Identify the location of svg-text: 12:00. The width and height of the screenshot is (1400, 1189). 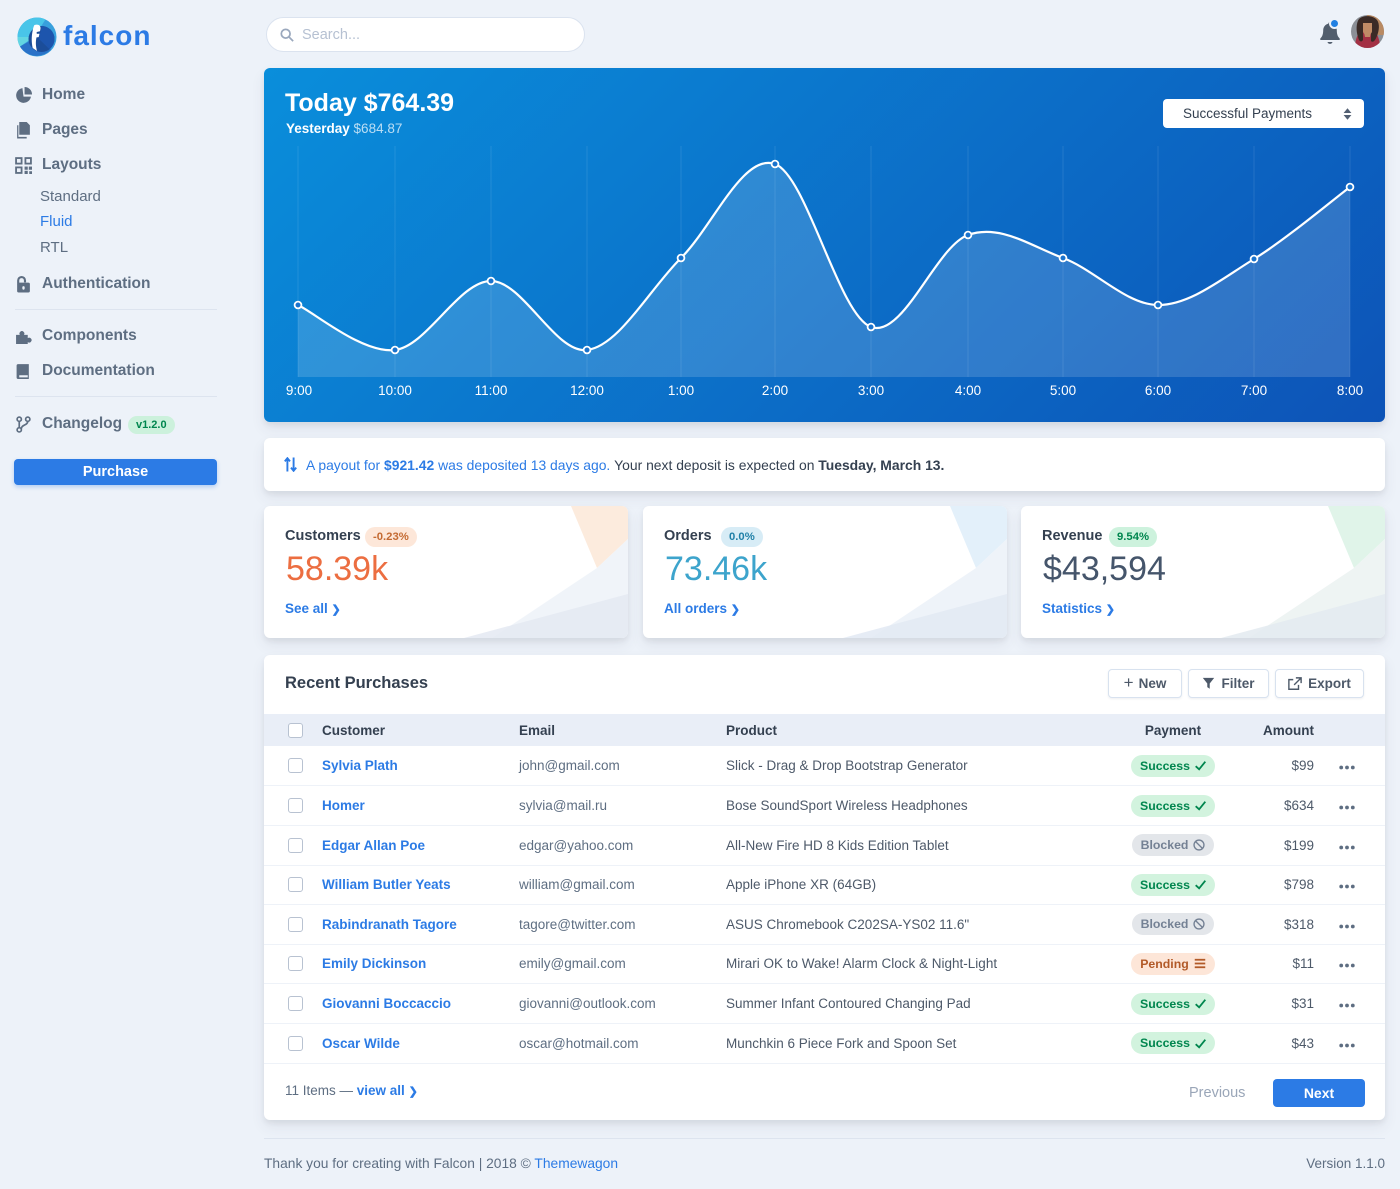
(587, 390).